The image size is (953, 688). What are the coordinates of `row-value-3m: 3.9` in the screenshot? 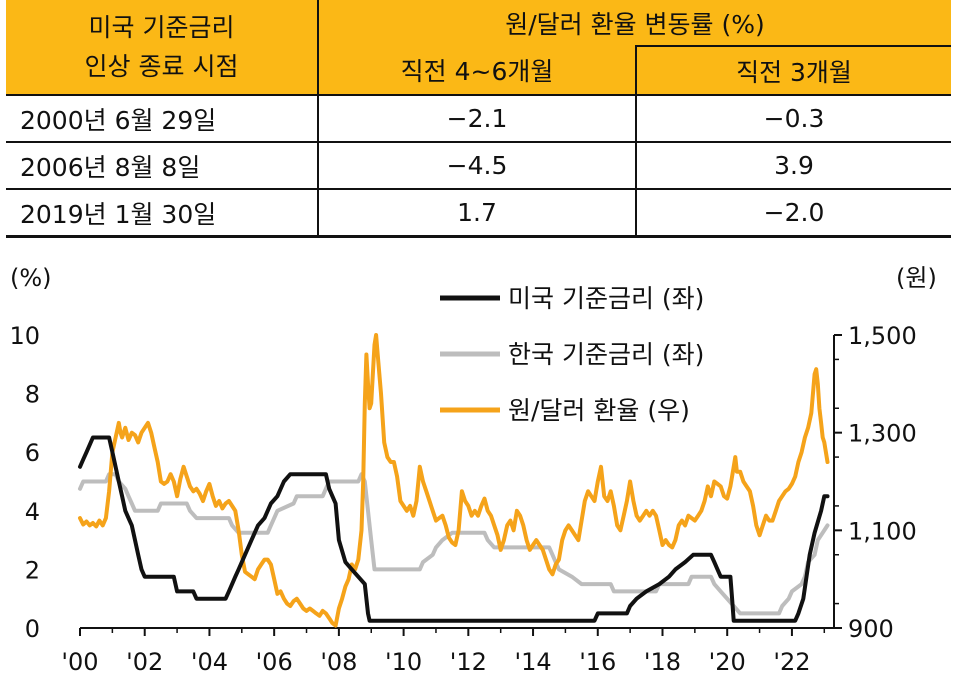 It's located at (793, 165).